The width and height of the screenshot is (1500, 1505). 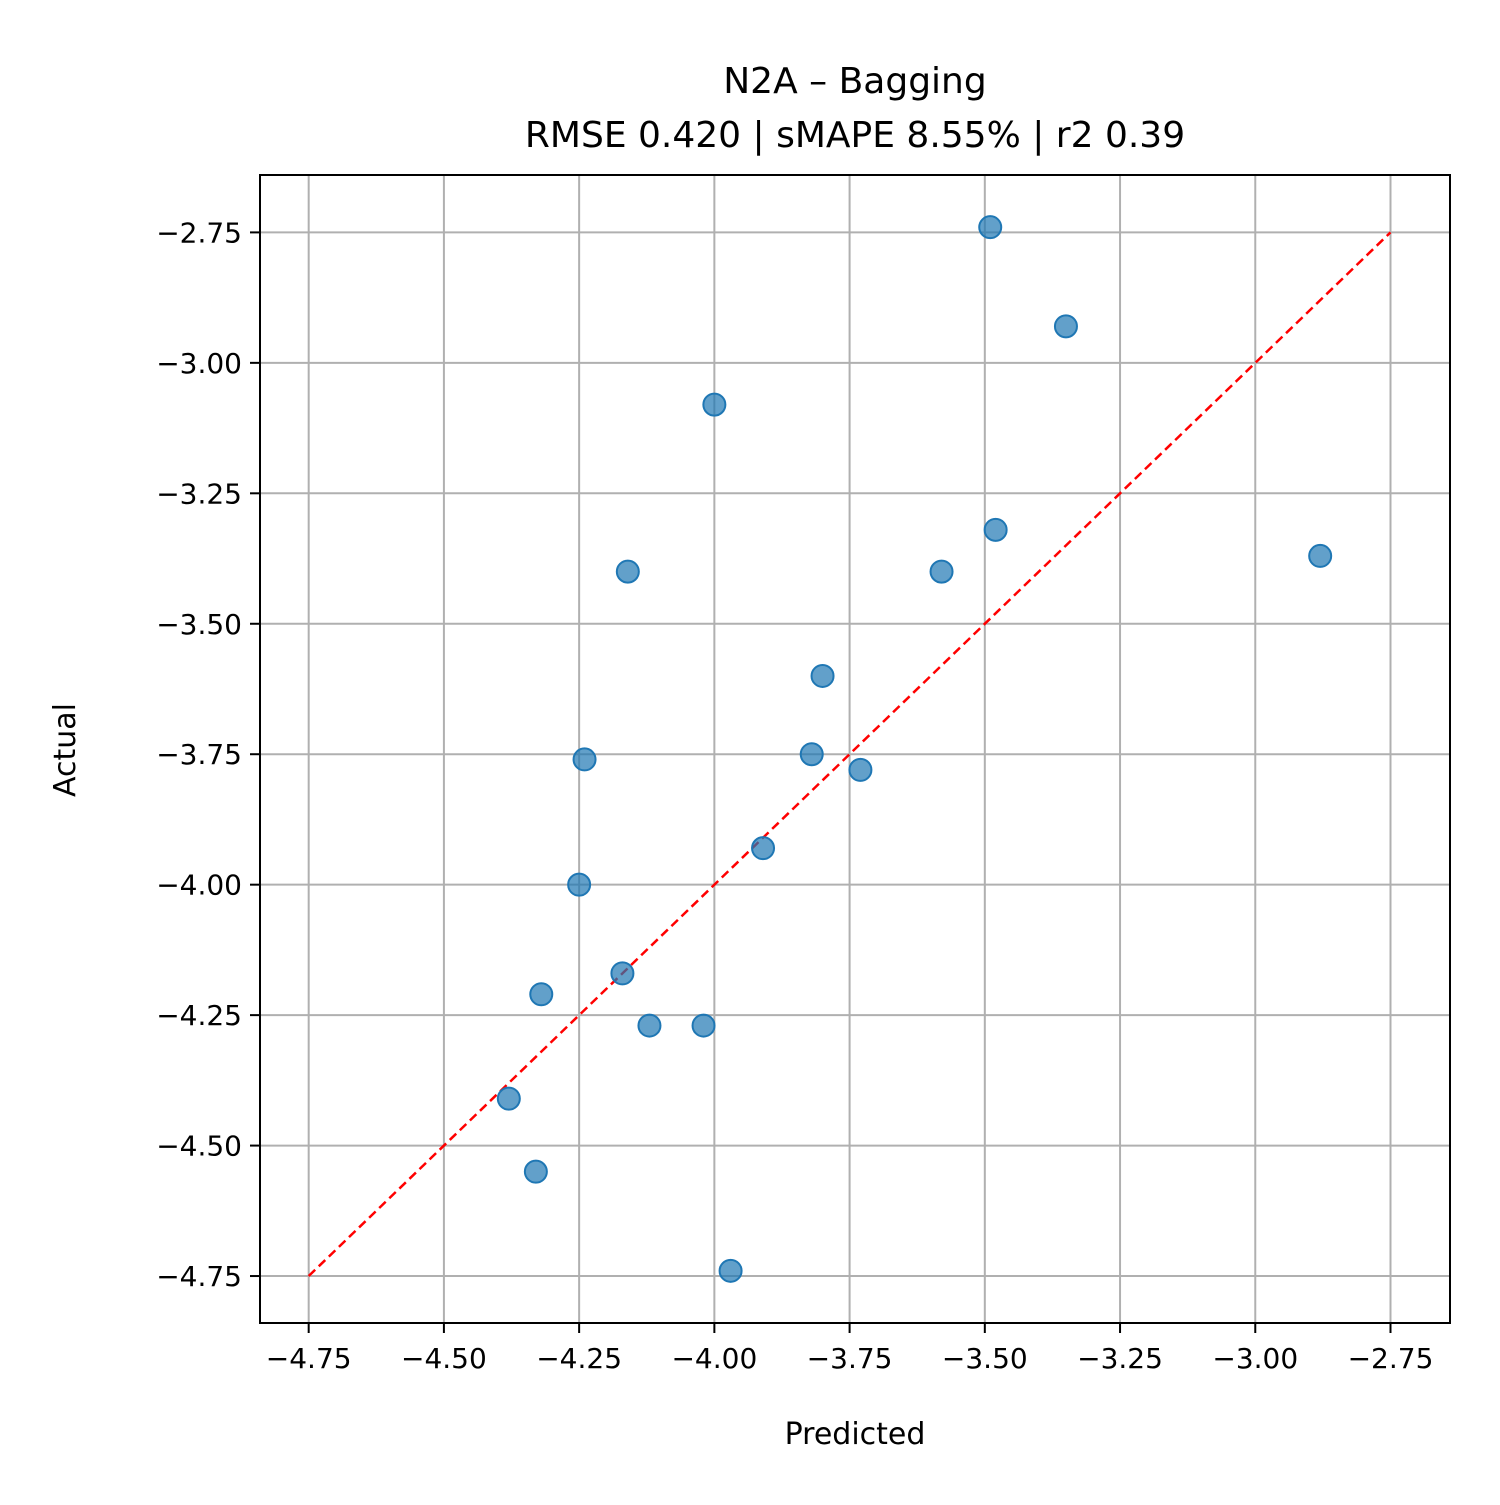 What do you see at coordinates (850, 1358) in the screenshot?
I see `x-tick-label: −3.75` at bounding box center [850, 1358].